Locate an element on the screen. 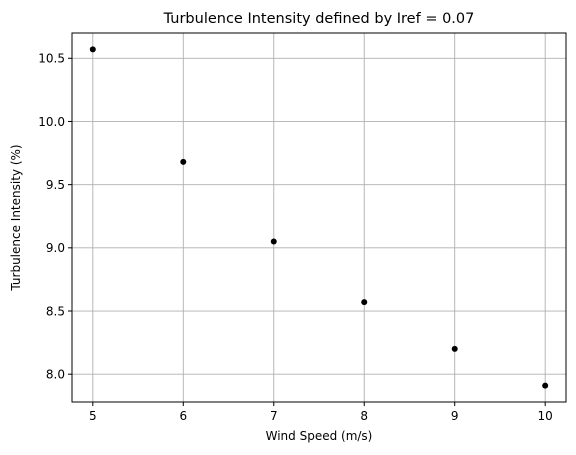 This screenshot has width=576, height=455. x-tick-label: 7 is located at coordinates (274, 416).